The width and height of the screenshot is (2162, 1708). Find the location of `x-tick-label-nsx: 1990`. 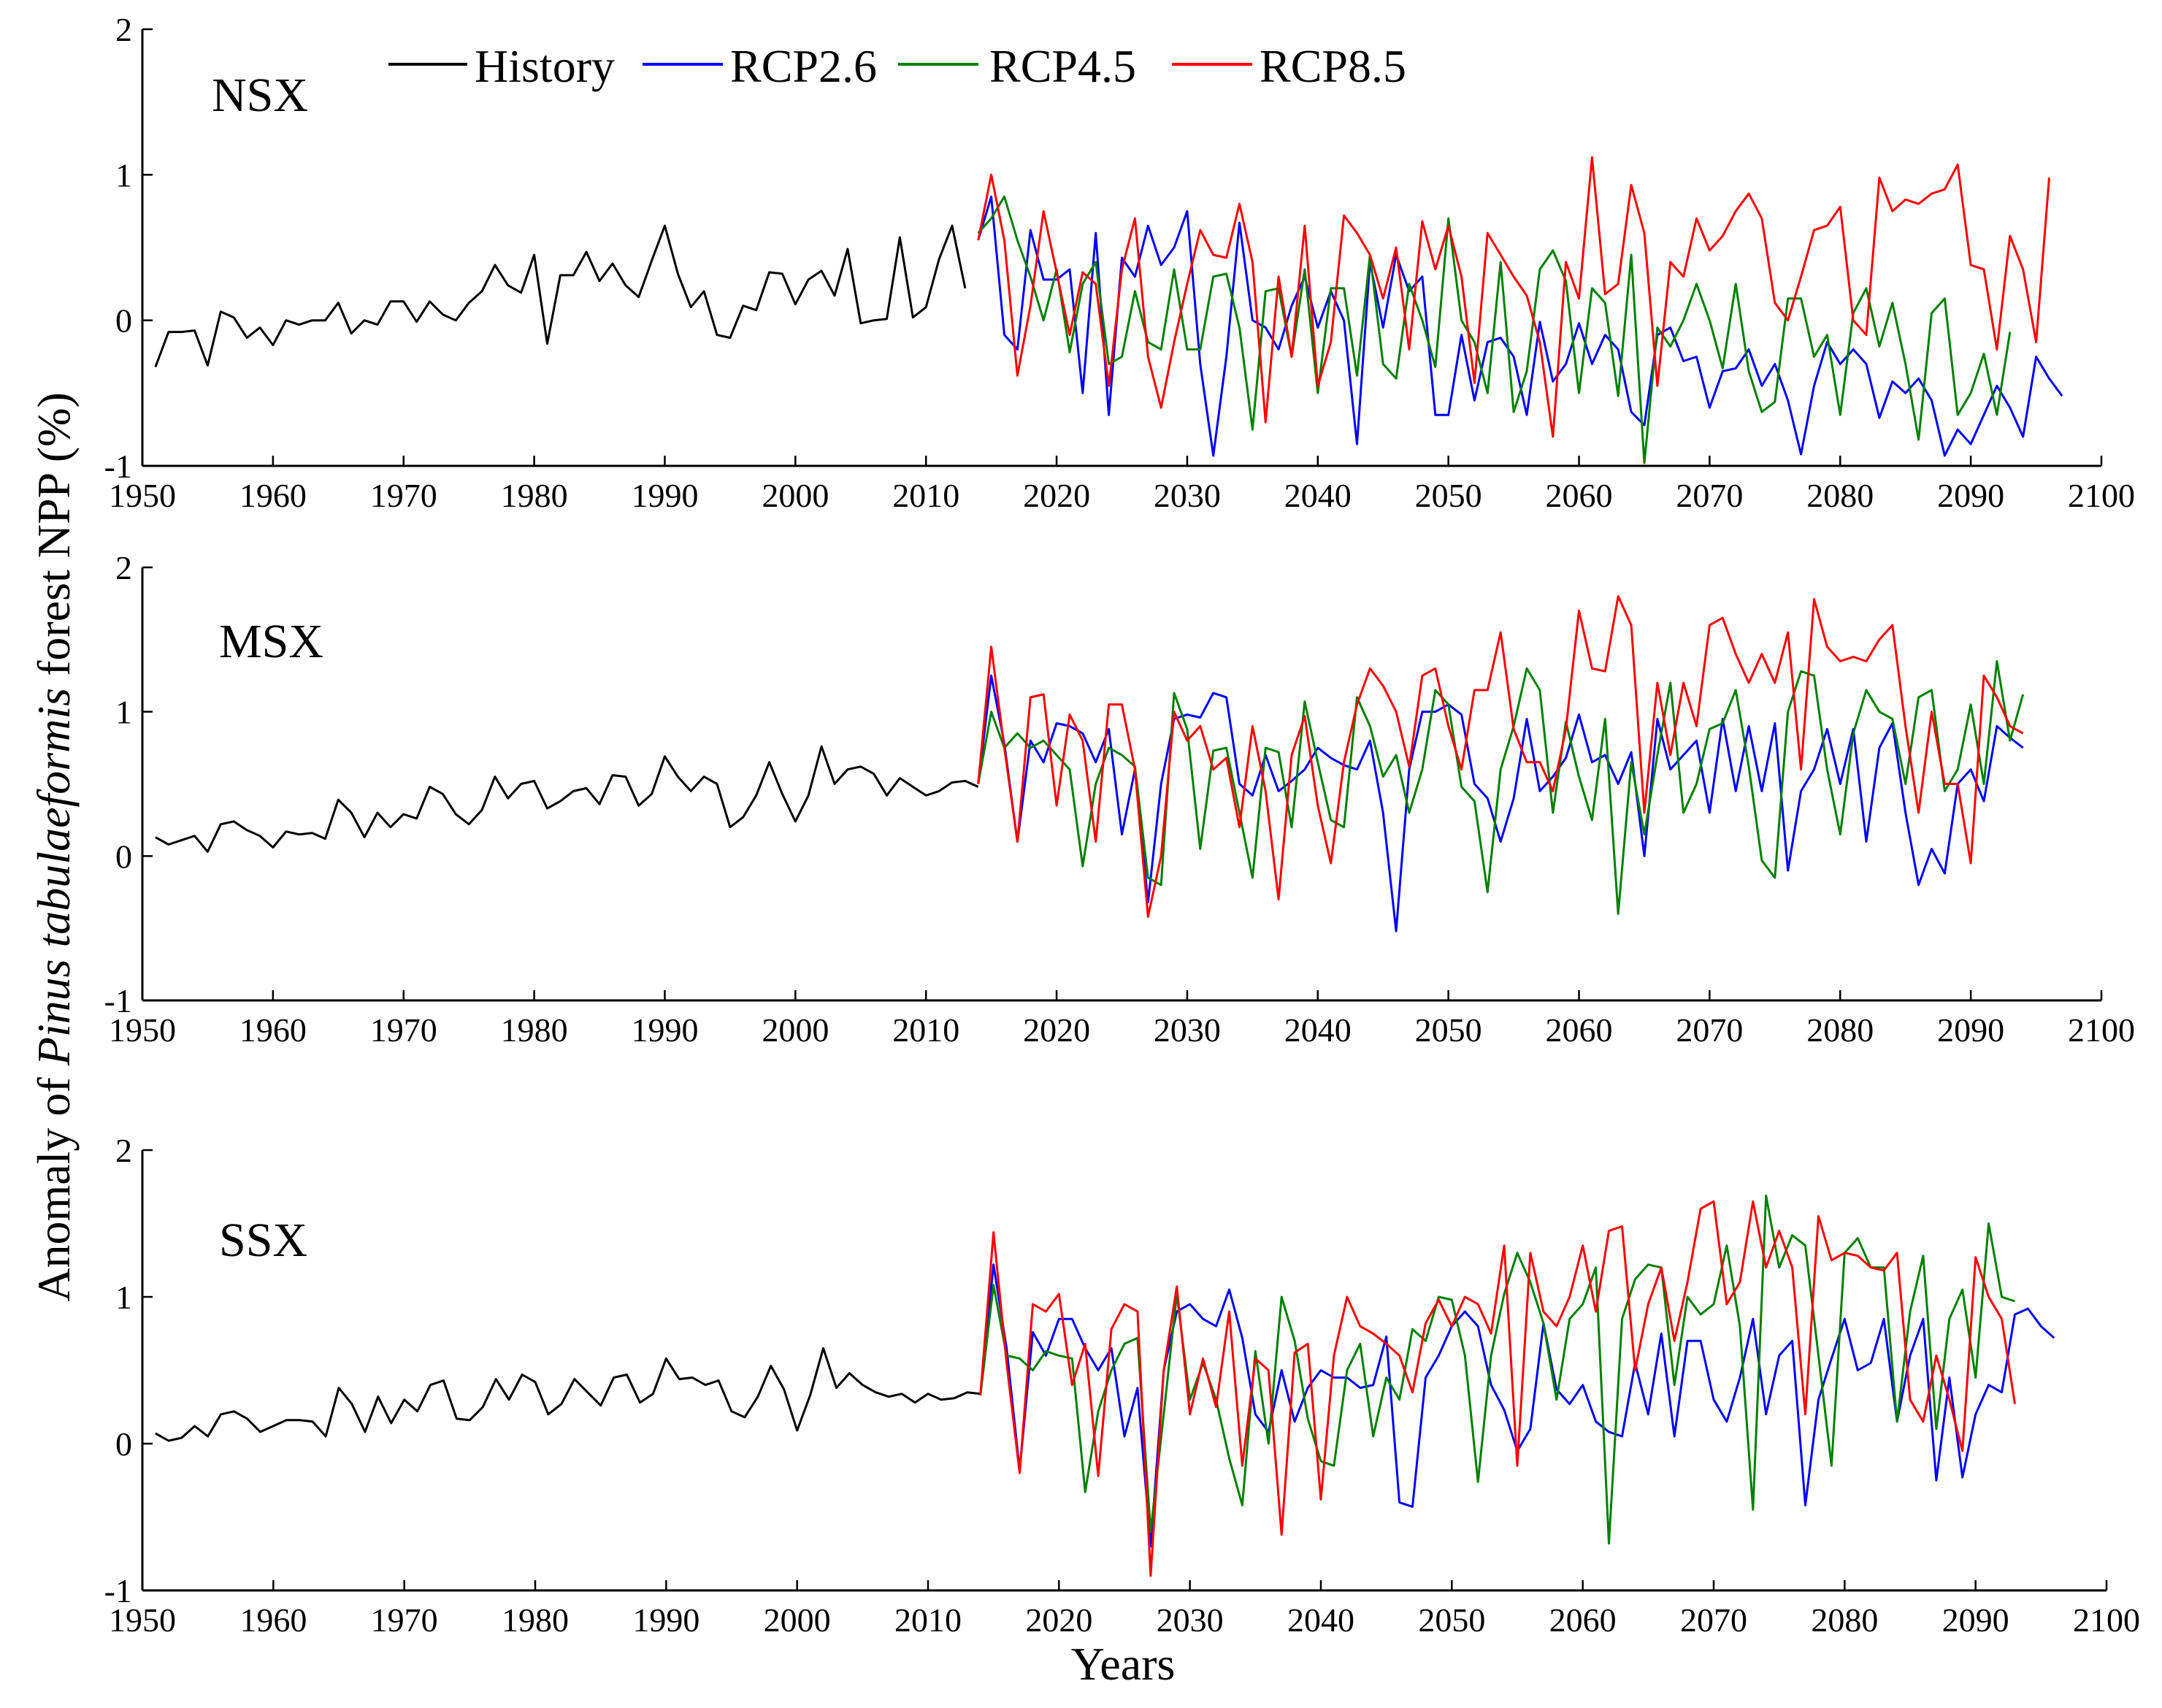

x-tick-label-nsx: 1990 is located at coordinates (664, 495).